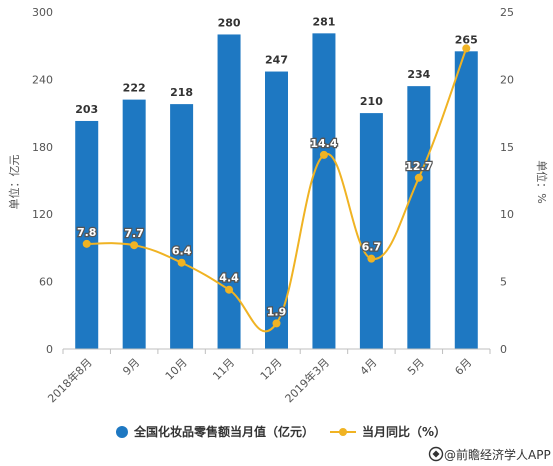 The height and width of the screenshot is (466, 553). What do you see at coordinates (42, 147) in the screenshot?
I see `y-left-tick-label-3: 180` at bounding box center [42, 147].